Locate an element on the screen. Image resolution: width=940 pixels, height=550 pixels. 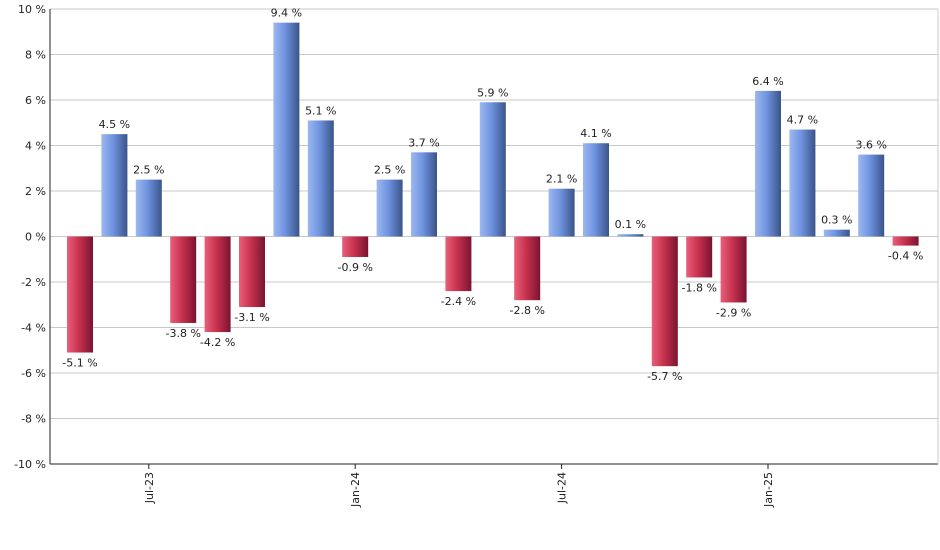
bar-value-label: -0.9 % is located at coordinates (354, 267).